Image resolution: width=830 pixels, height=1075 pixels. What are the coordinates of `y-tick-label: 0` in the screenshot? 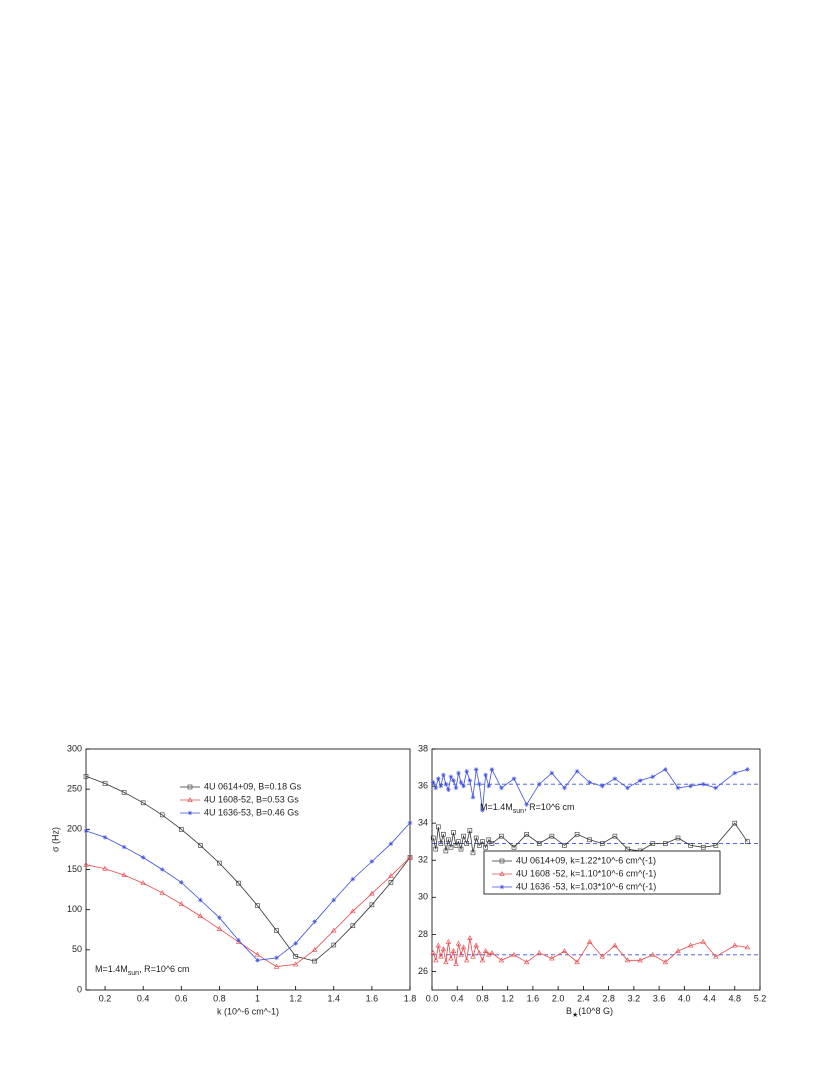 It's located at (79, 989).